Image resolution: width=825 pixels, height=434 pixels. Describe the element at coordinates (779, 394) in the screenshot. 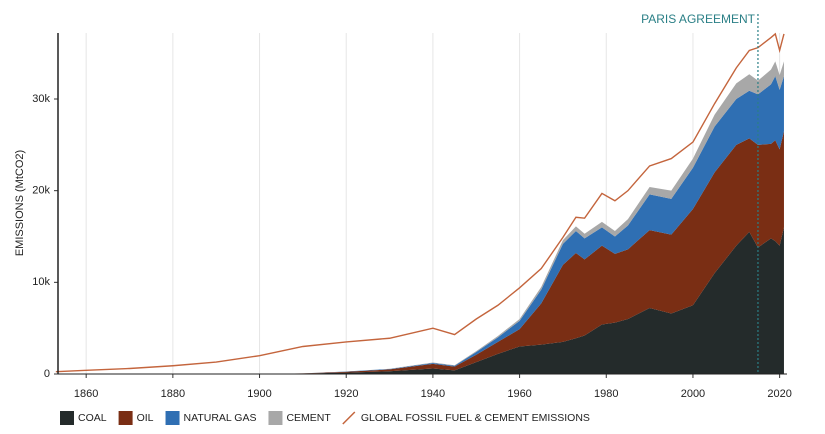

I see `x-tick-label: 2020` at that location.